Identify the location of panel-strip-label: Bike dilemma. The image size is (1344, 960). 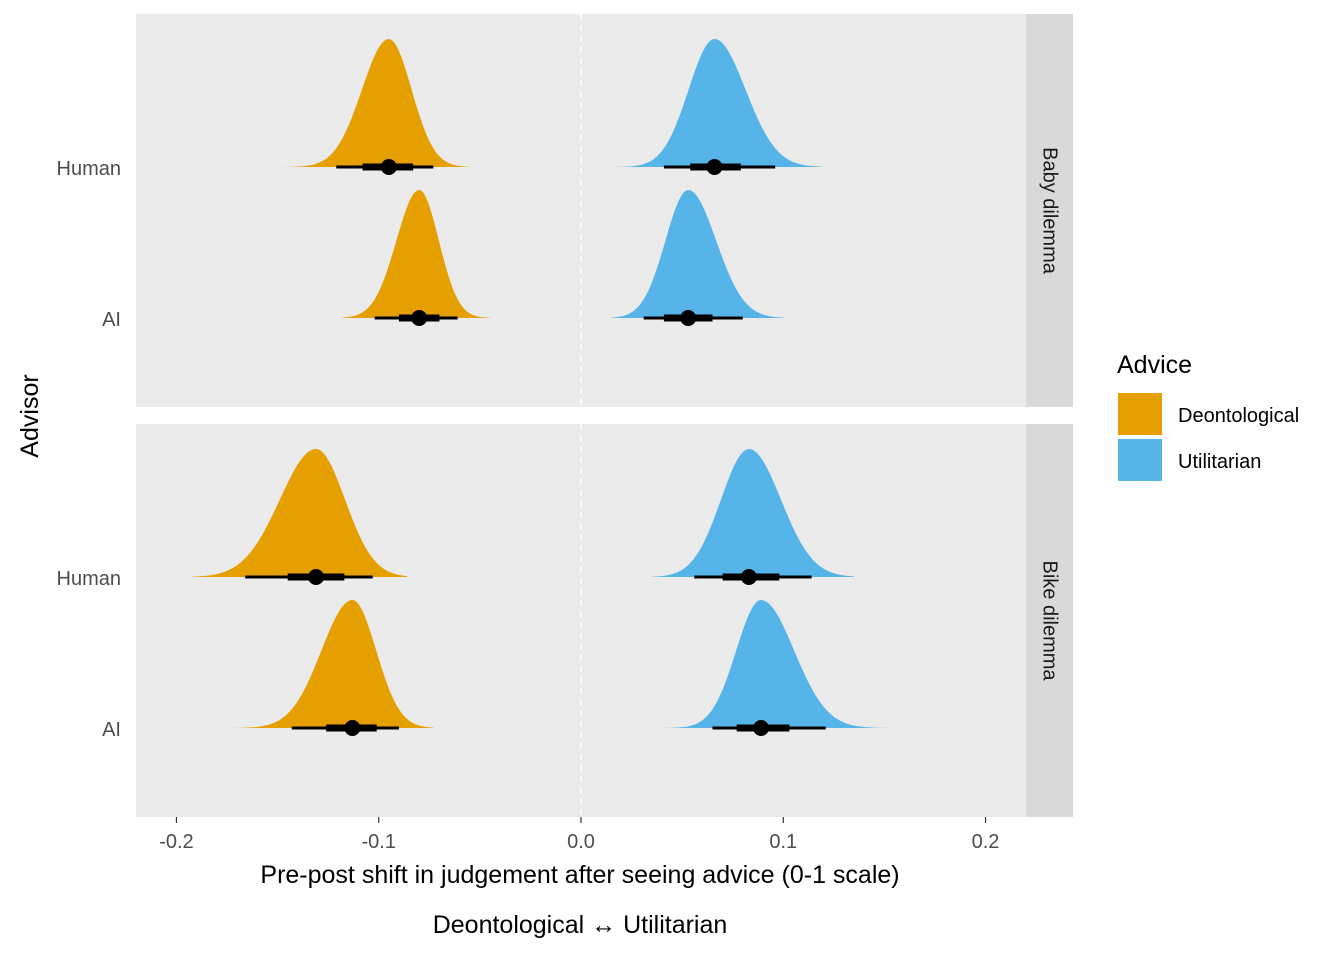
(1050, 620).